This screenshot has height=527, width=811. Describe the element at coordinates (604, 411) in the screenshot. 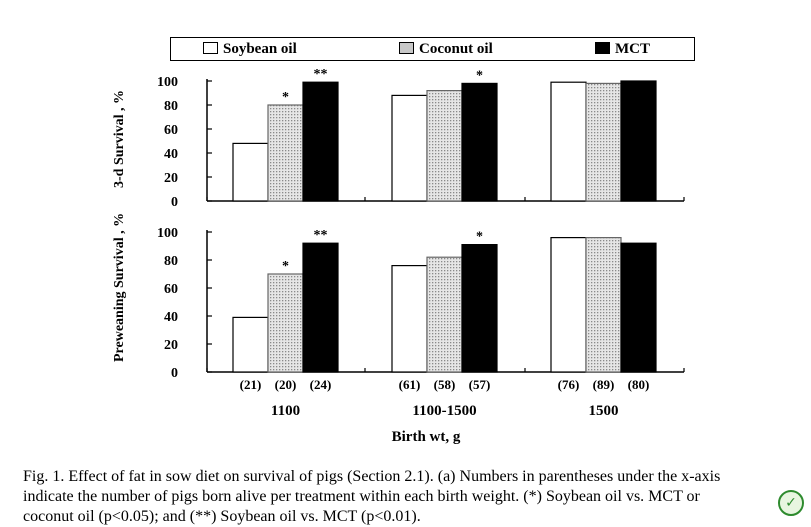

I see `category-label: 1500` at that location.